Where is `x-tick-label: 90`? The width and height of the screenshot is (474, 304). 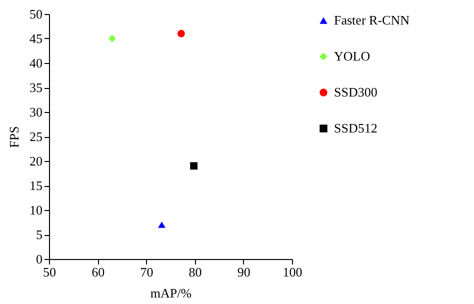 x-tick-label: 90 is located at coordinates (243, 272).